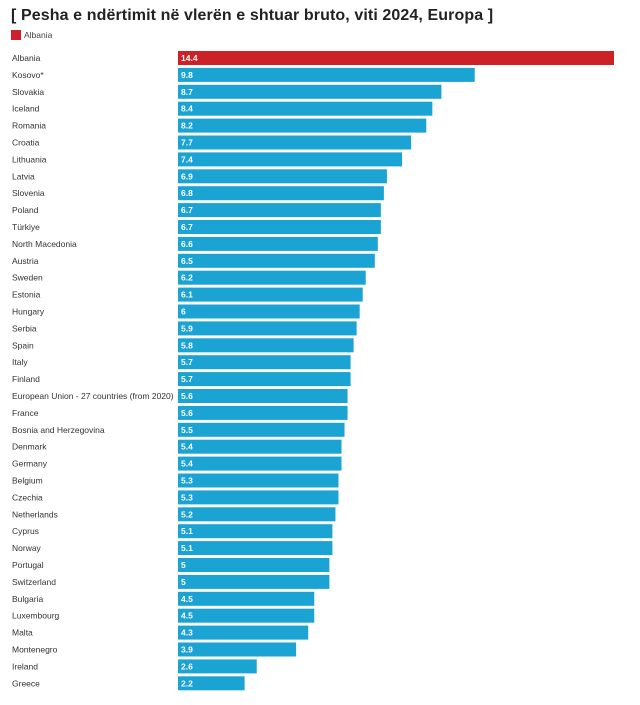  I want to click on value-label-montenegro: 3.9, so click(187, 650).